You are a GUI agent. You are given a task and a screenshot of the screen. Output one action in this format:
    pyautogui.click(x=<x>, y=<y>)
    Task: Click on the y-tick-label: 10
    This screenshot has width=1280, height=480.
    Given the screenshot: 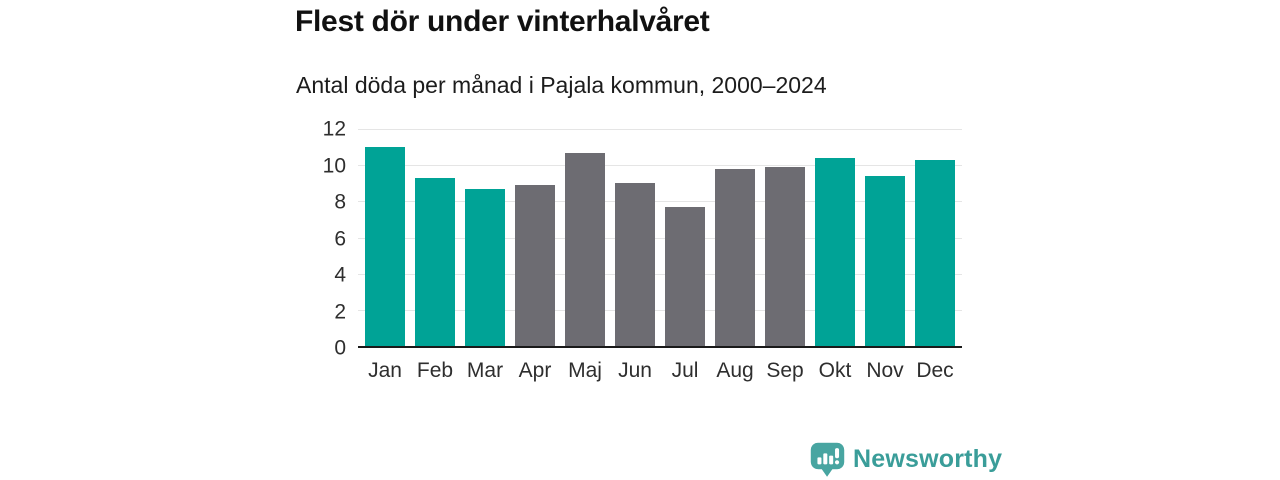 What is the action you would take?
    pyautogui.click(x=334, y=165)
    